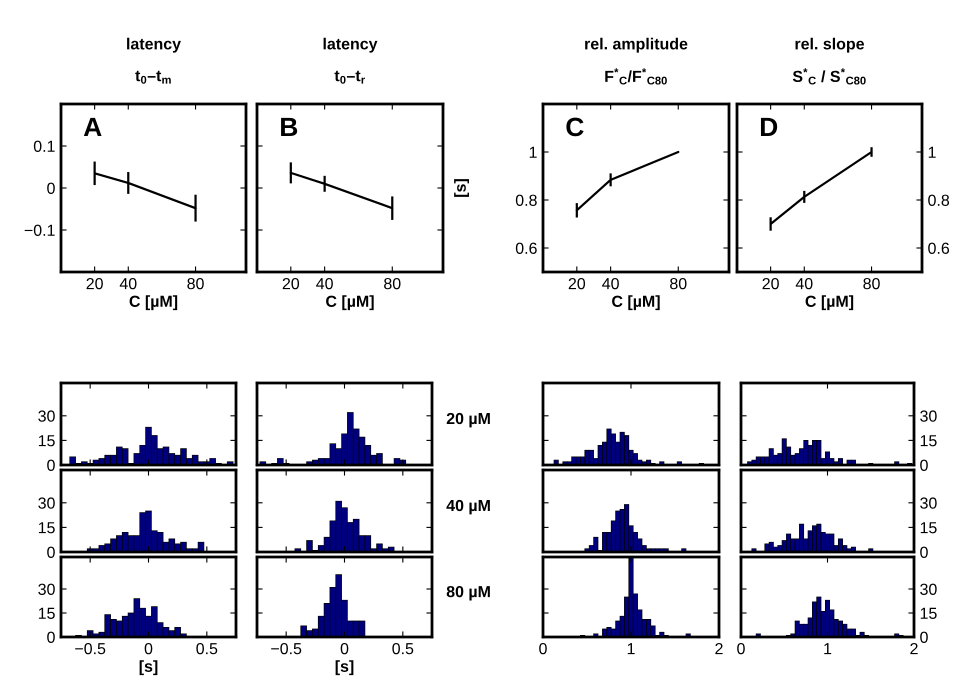 The image size is (953, 695). What do you see at coordinates (39, 230) in the screenshot?
I see `y-tick-label: −0.1` at bounding box center [39, 230].